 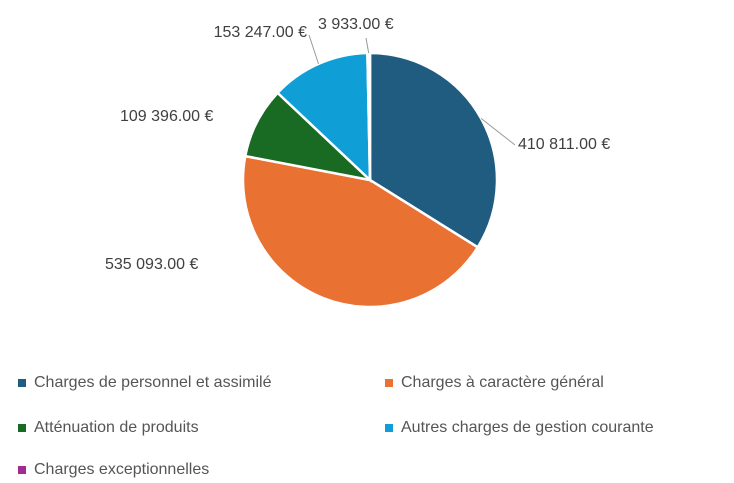 What do you see at coordinates (564, 144) in the screenshot?
I see `data-label: 410 811.00 €` at bounding box center [564, 144].